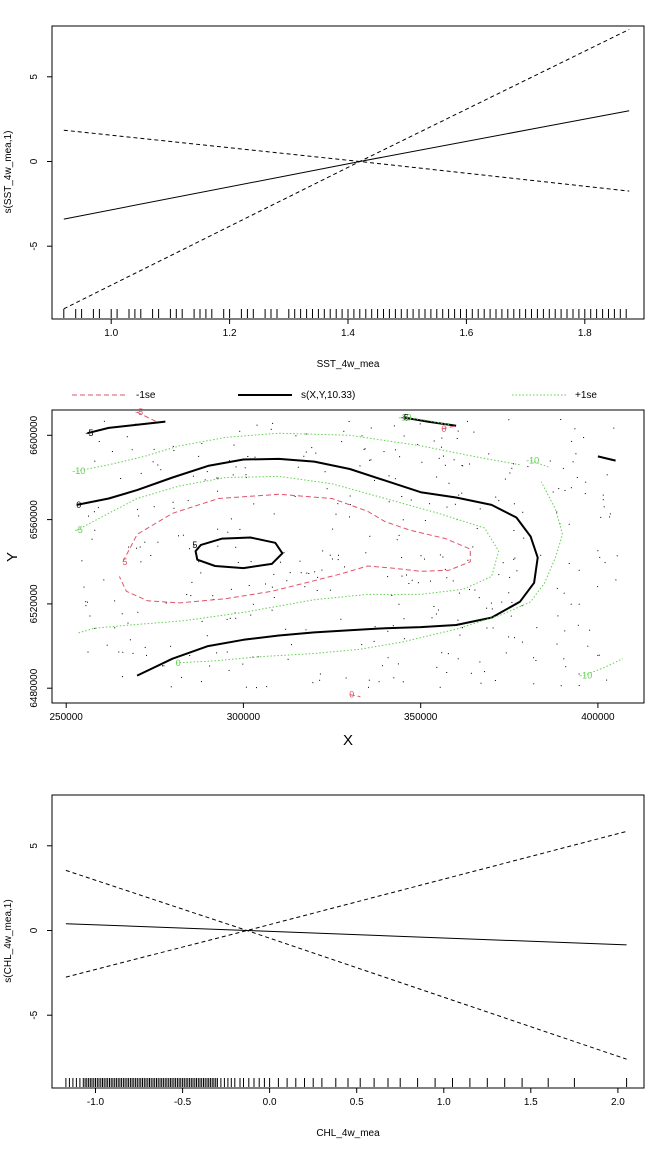 The image size is (672, 1152). Describe the element at coordinates (585, 333) in the screenshot. I see `x-tick-label: 1.8` at that location.